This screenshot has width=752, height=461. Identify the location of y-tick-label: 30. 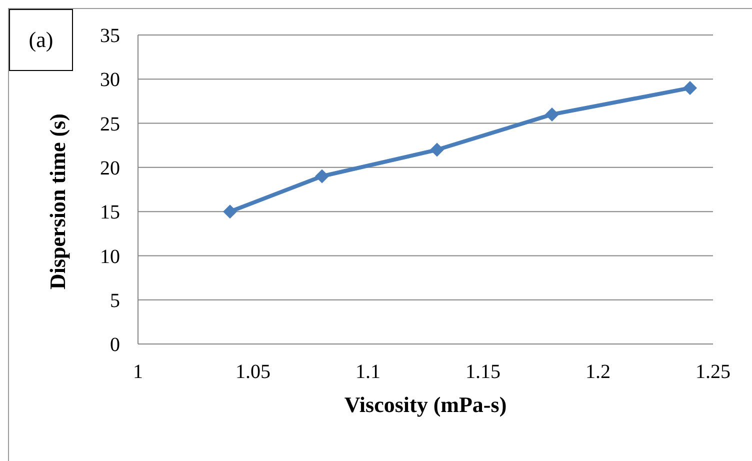
(110, 80).